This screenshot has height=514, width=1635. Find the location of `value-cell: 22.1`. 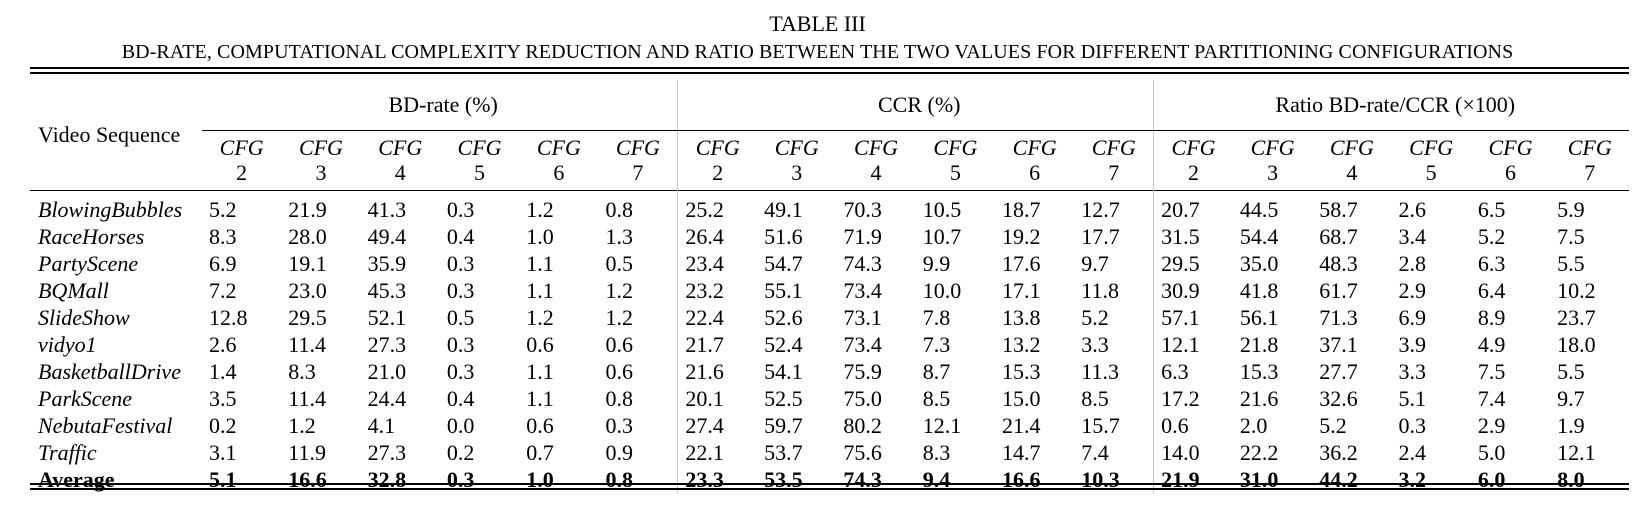

value-cell: 22.1 is located at coordinates (717, 452).